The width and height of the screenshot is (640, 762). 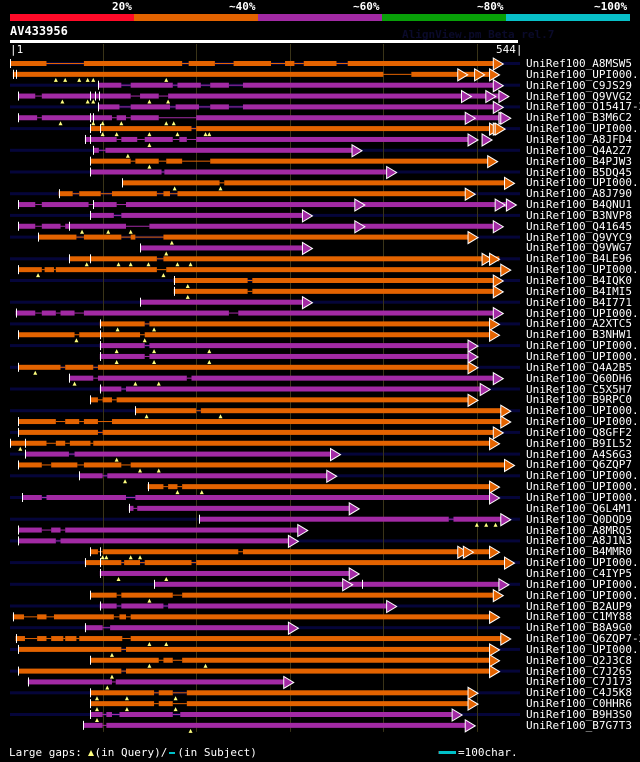 What do you see at coordinates (579, 324) in the screenshot?
I see `hit-label: UniRef100_A2XTC5` at bounding box center [579, 324].